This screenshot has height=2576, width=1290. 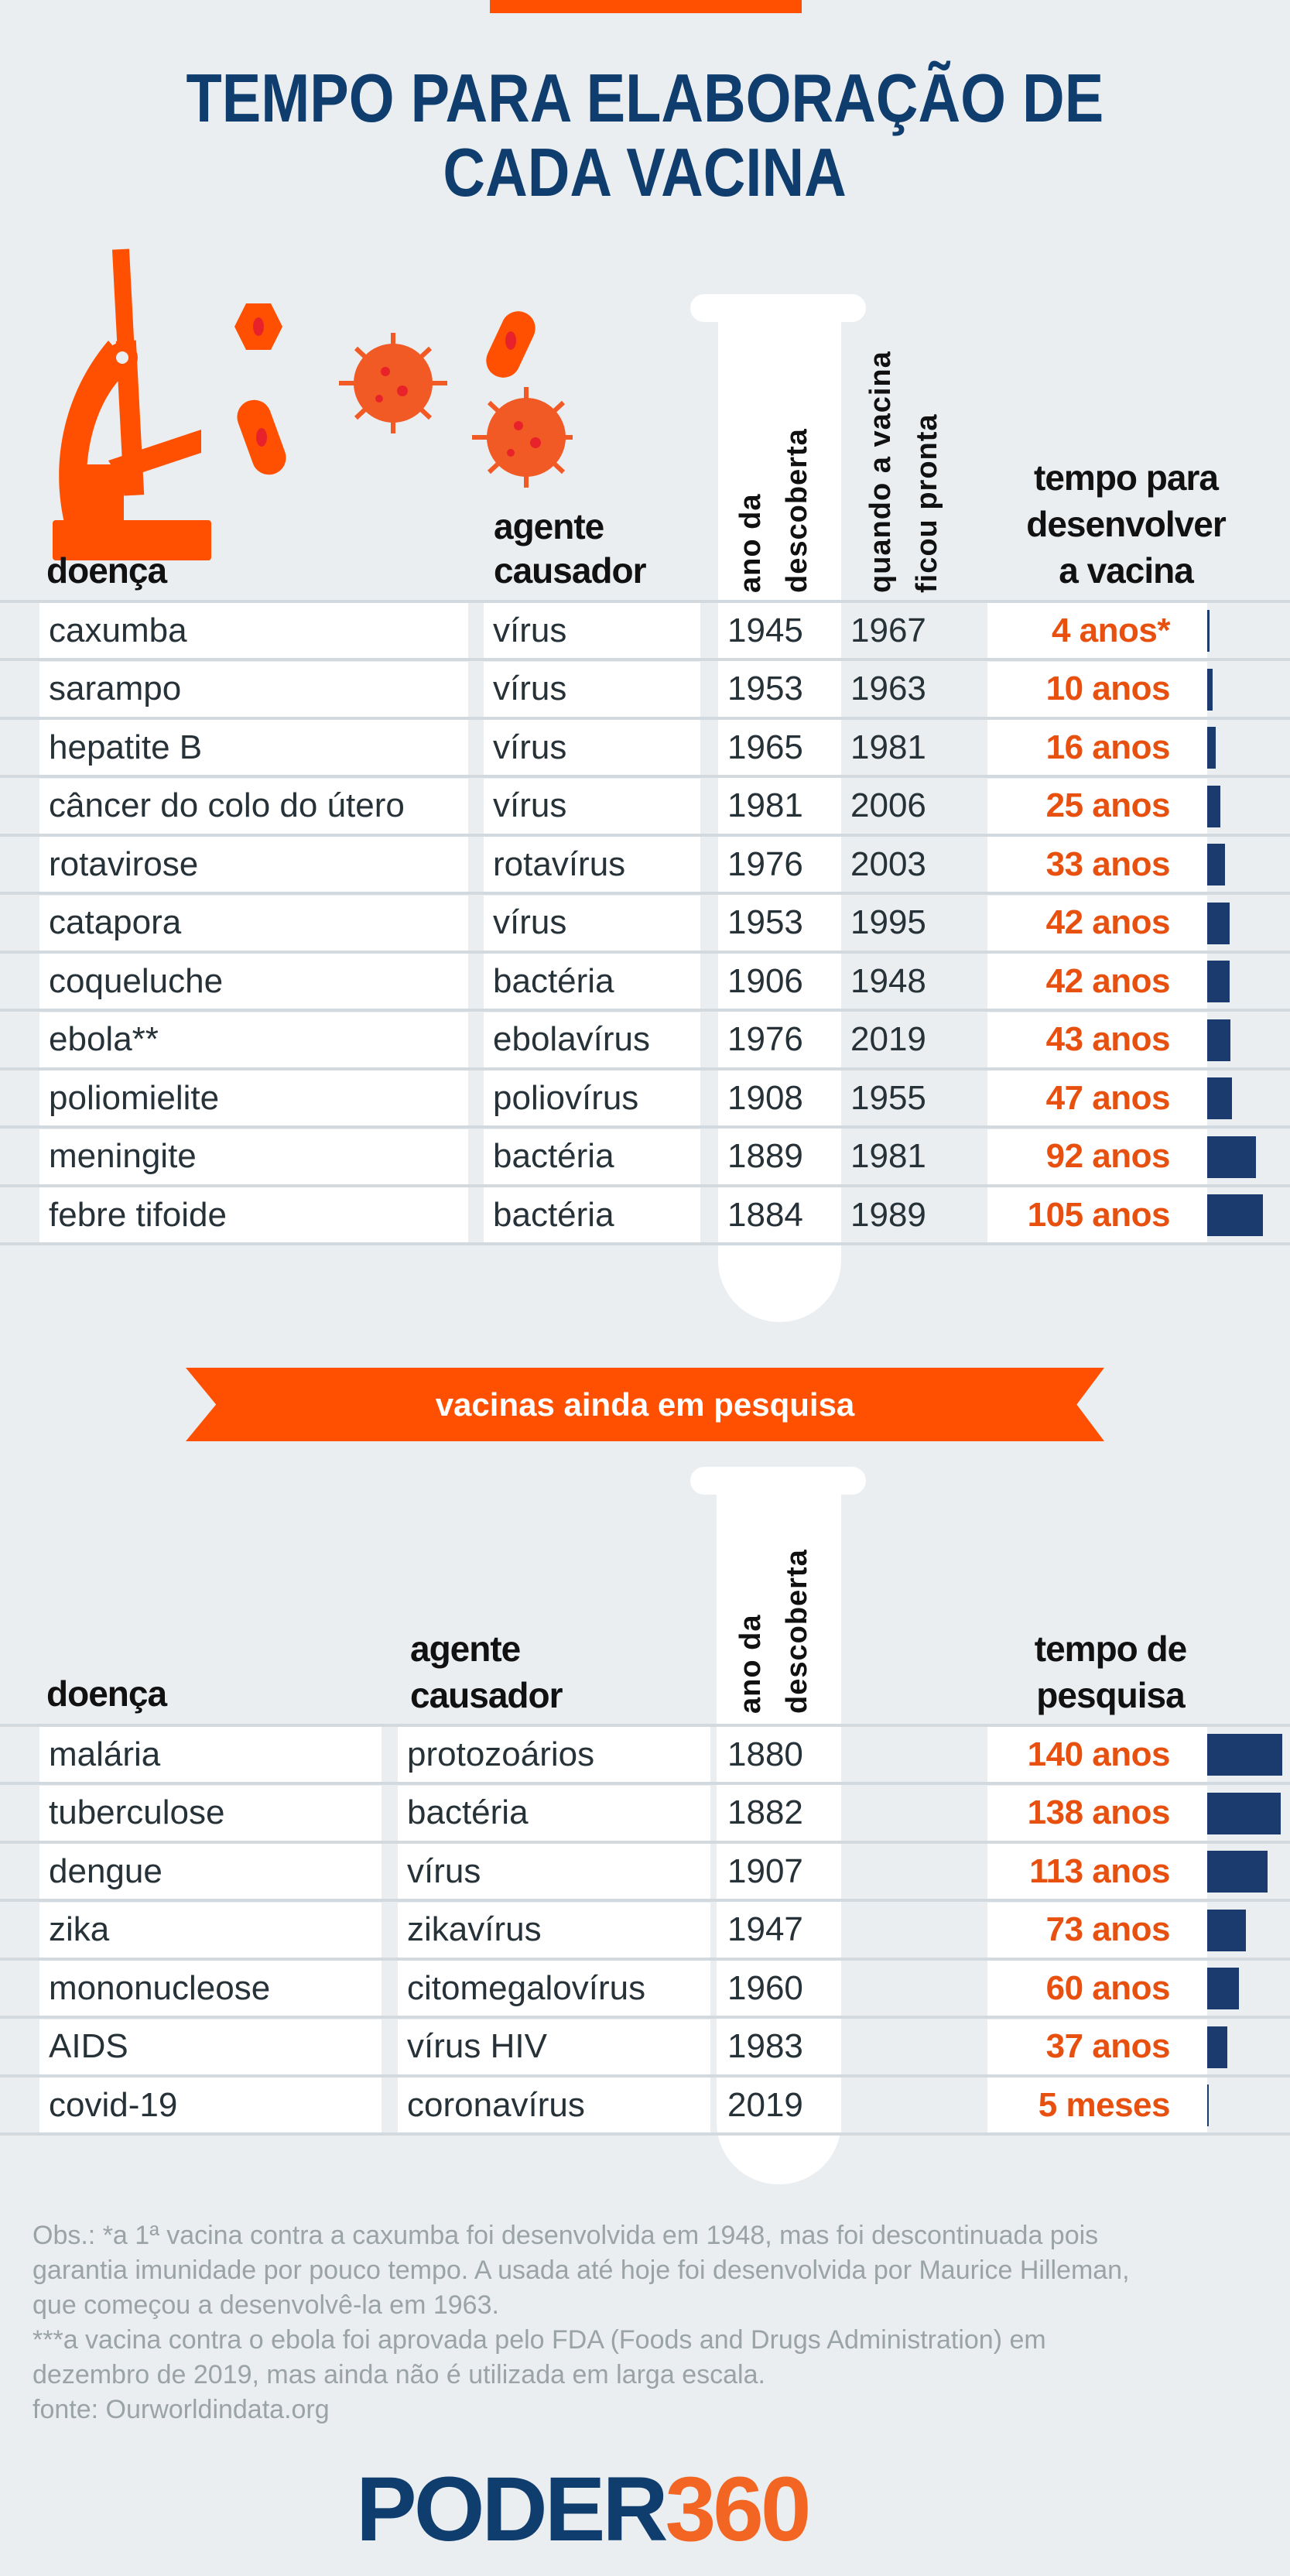 I want to click on section-banner: vacinas ainda em pesquisa, so click(x=645, y=1404).